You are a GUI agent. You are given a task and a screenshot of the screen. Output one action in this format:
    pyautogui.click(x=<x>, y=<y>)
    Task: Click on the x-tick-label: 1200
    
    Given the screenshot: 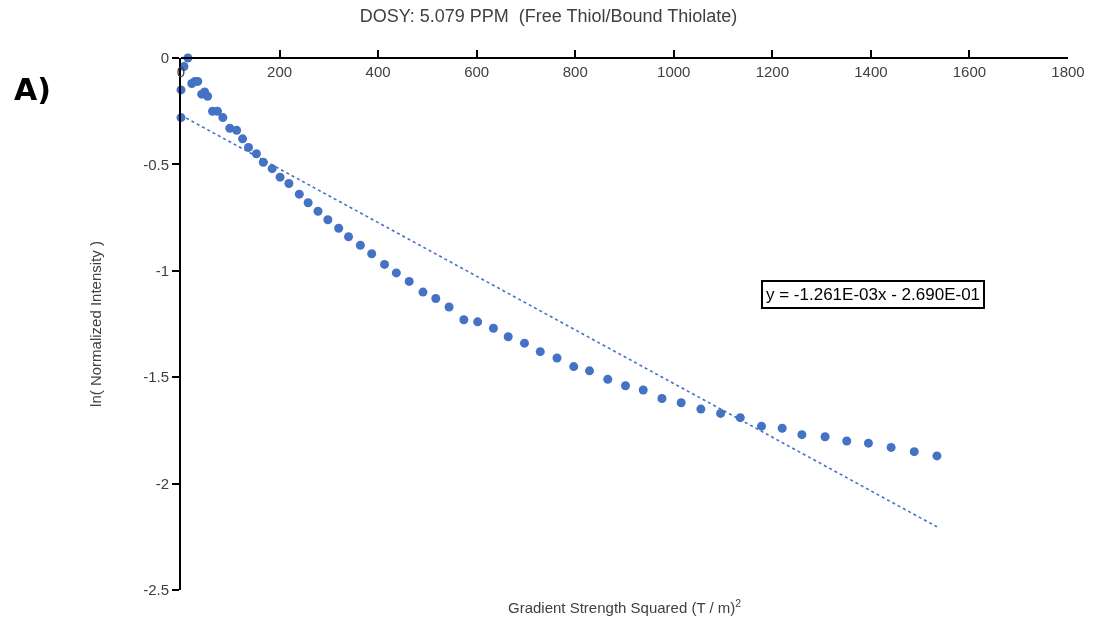 What is the action you would take?
    pyautogui.click(x=772, y=71)
    